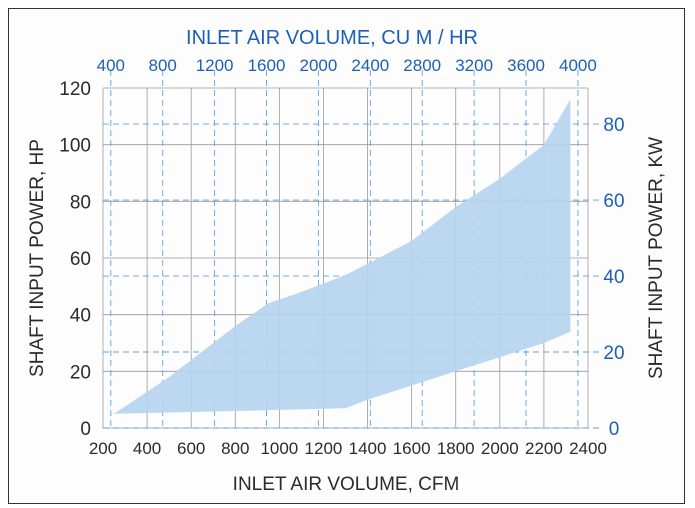  I want to click on right-axis-label: SHAFT INPUT POWER, KW, so click(656, 258).